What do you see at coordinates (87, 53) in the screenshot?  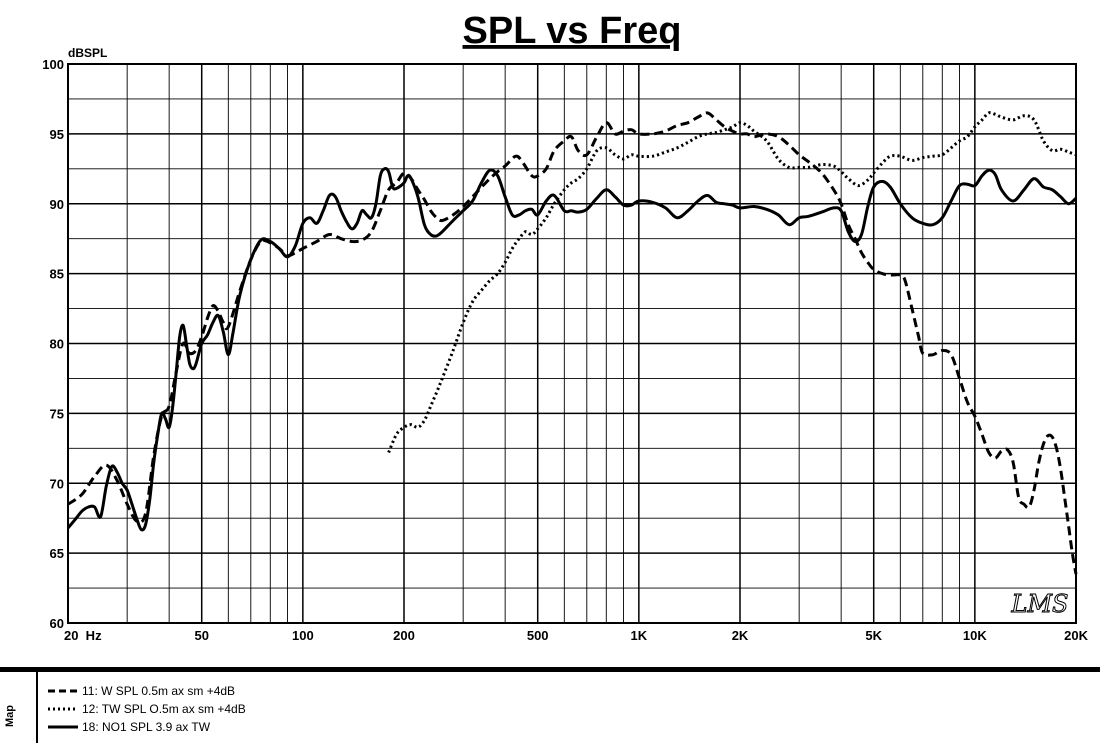 I see `y-axis-label: dBSPL` at bounding box center [87, 53].